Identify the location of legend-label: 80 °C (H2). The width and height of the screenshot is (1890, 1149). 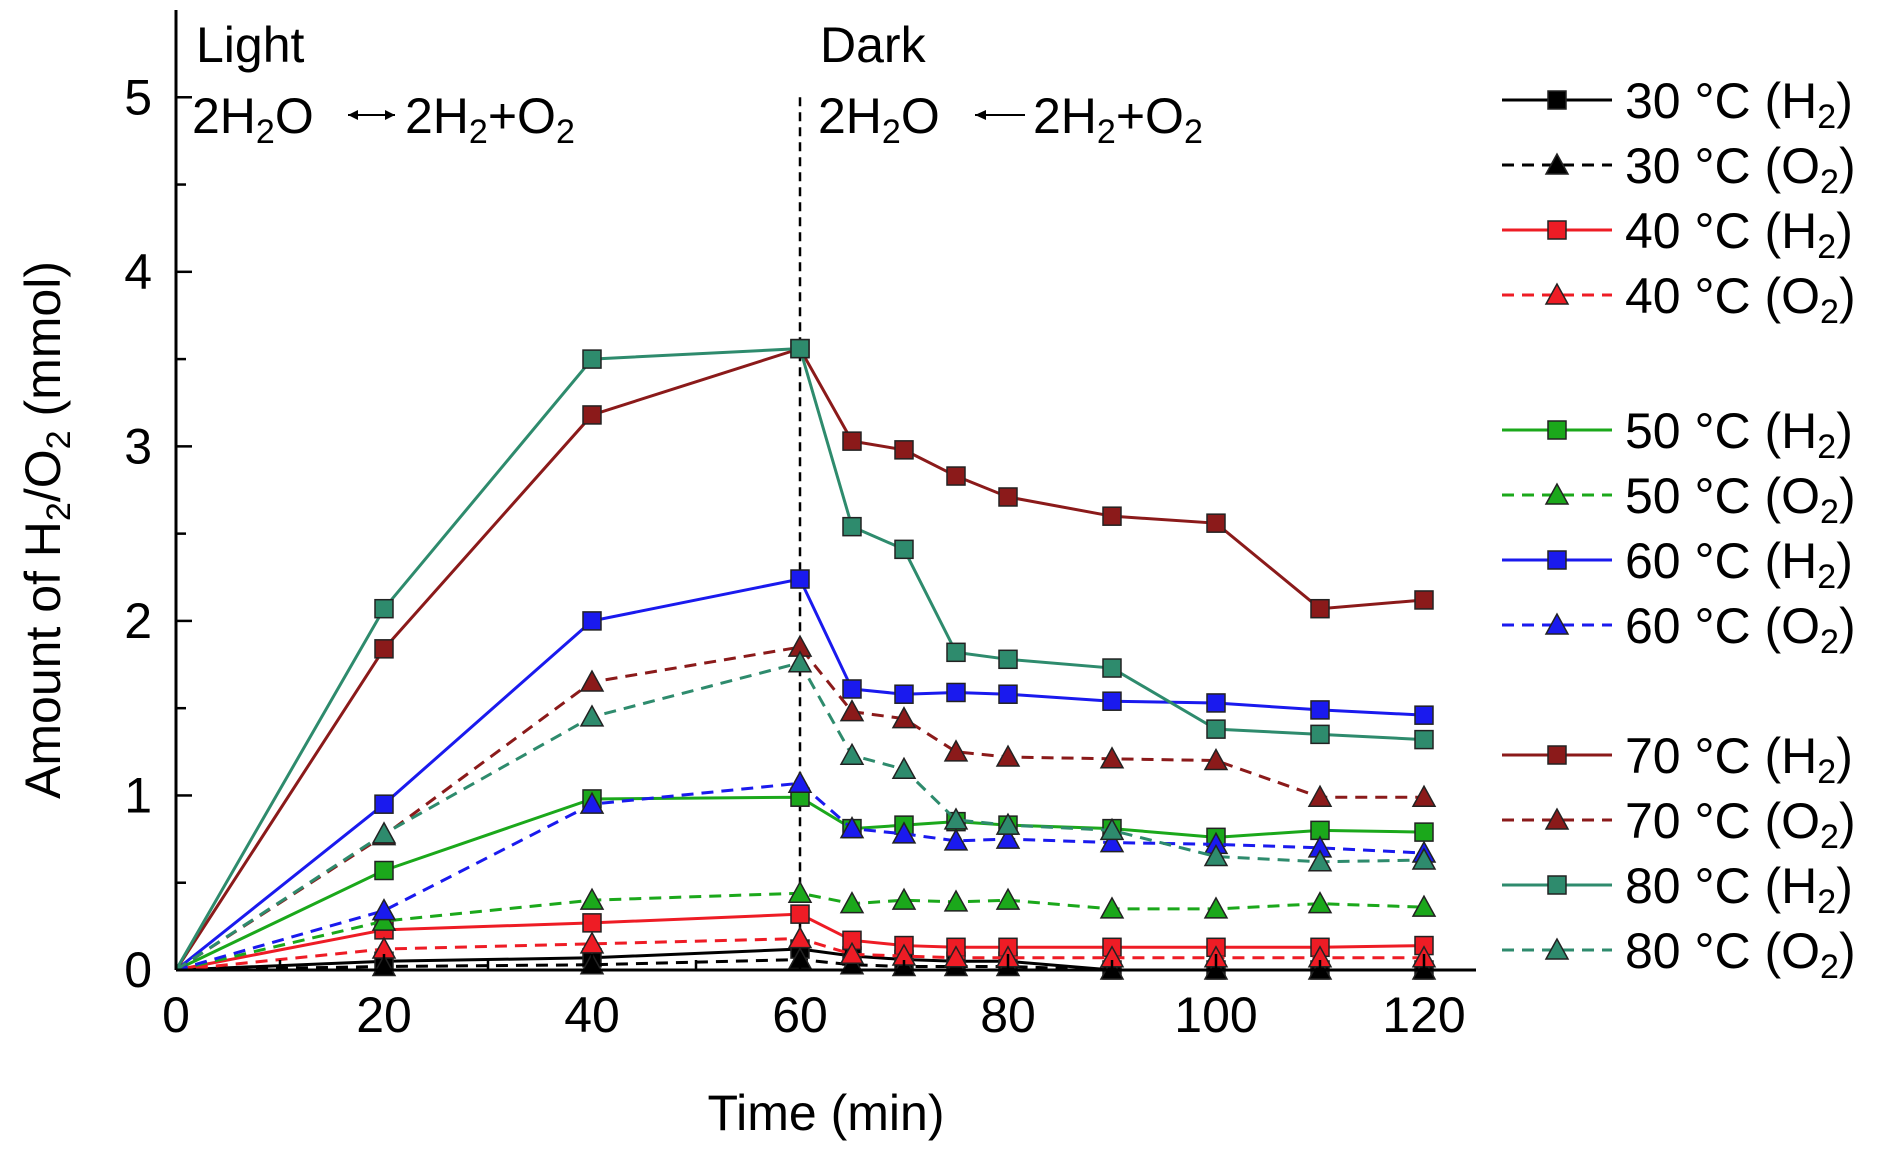
(1739, 889).